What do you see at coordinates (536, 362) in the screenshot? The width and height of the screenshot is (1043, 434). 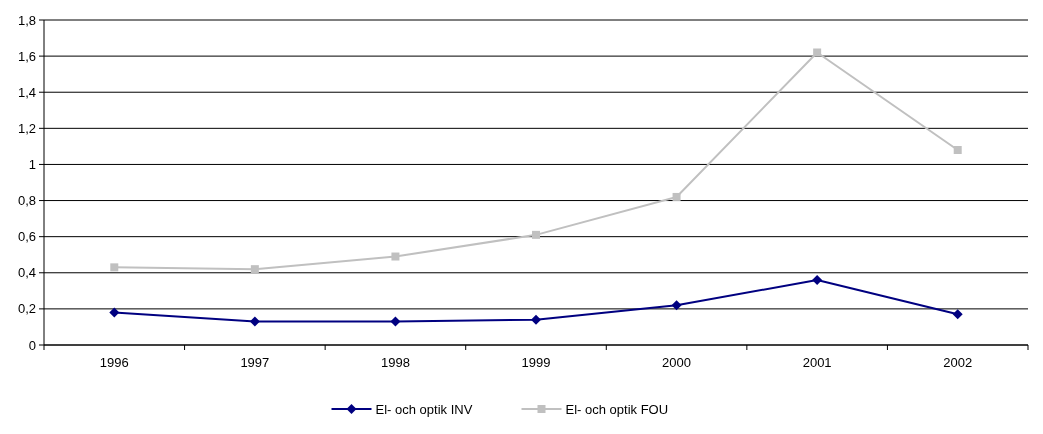 I see `x-tick-label: 1999` at bounding box center [536, 362].